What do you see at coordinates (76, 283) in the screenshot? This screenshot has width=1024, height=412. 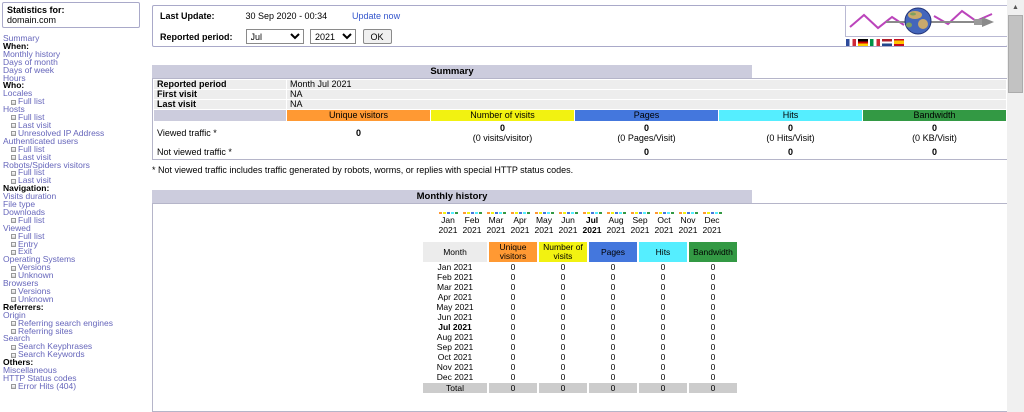 I see `sidebar-item-browsers: Browsers` at bounding box center [76, 283].